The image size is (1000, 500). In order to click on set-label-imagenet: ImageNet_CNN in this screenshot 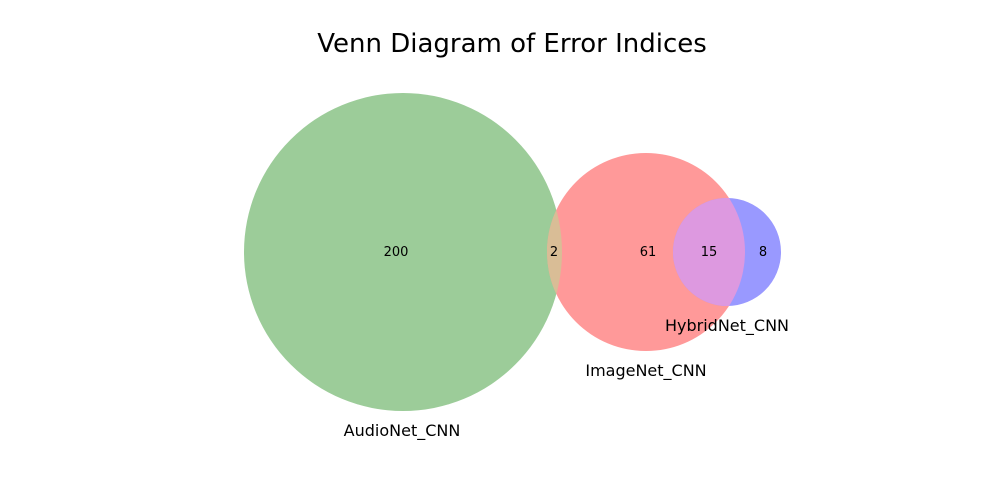, I will do `click(645, 371)`.